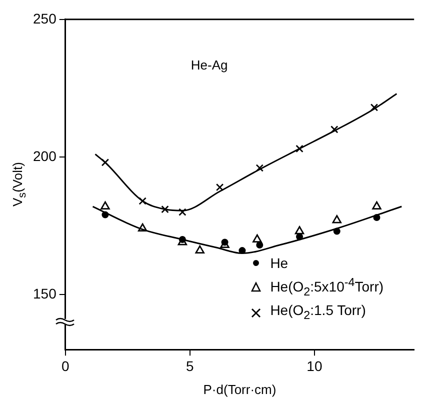 This screenshot has height=410, width=428. Describe the element at coordinates (45, 156) in the screenshot. I see `y-tick-label: 200` at that location.